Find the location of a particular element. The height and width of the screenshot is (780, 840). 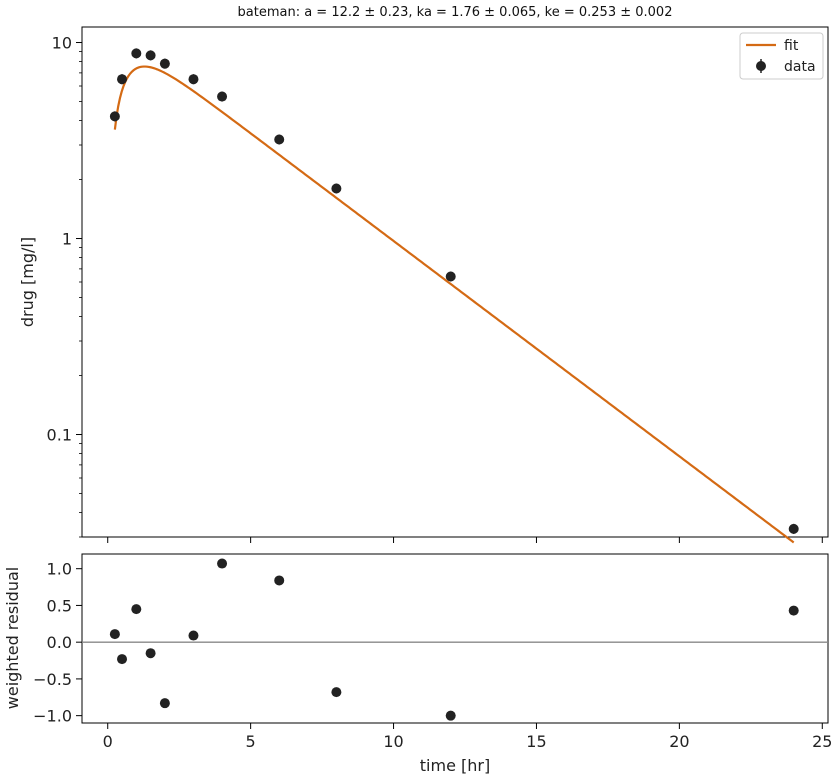

x-tick-label: 0 is located at coordinates (108, 741).